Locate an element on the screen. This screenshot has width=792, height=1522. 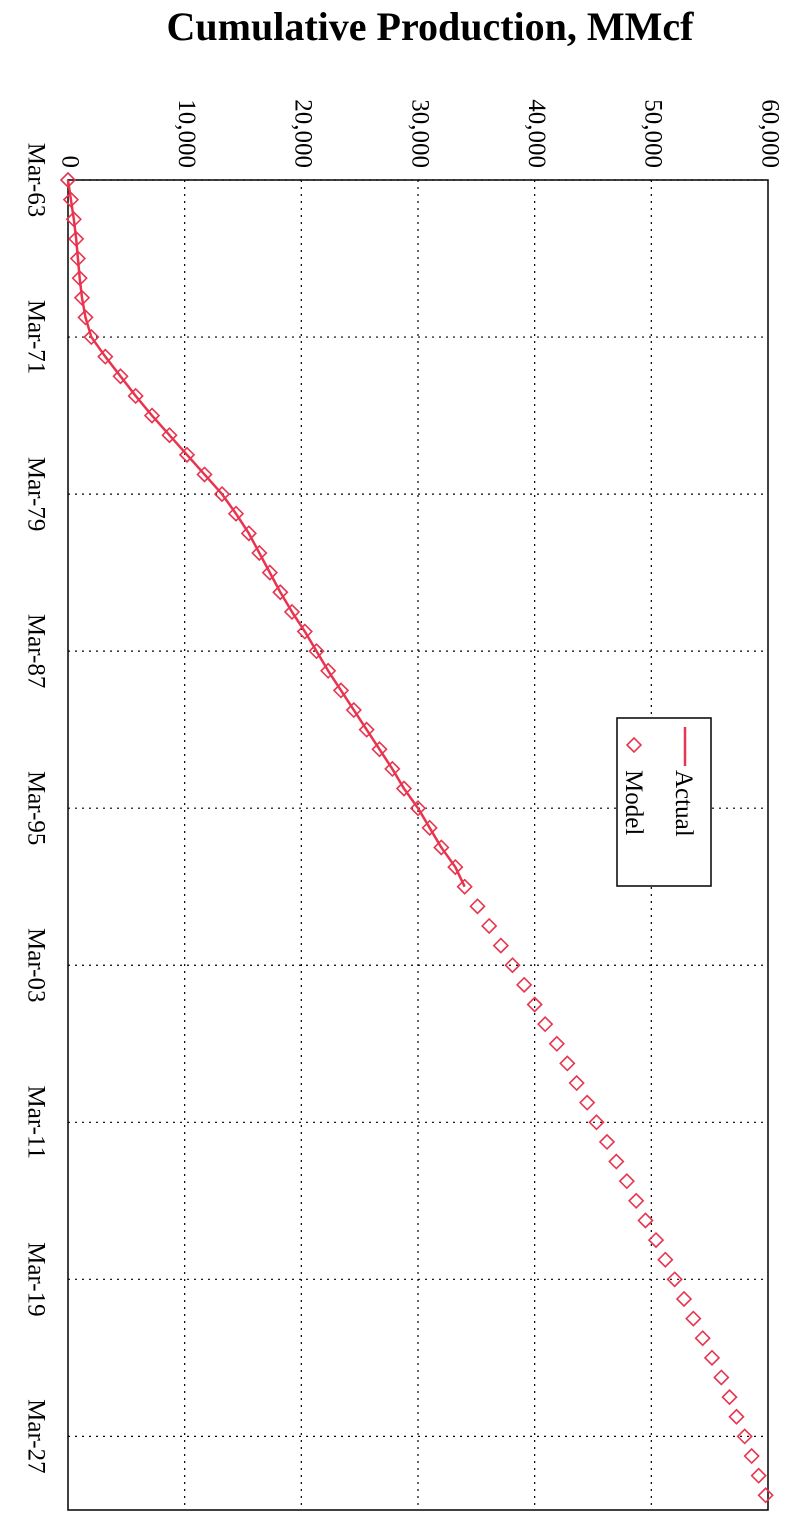
legend-label-actual: Actual is located at coordinates (683, 803).